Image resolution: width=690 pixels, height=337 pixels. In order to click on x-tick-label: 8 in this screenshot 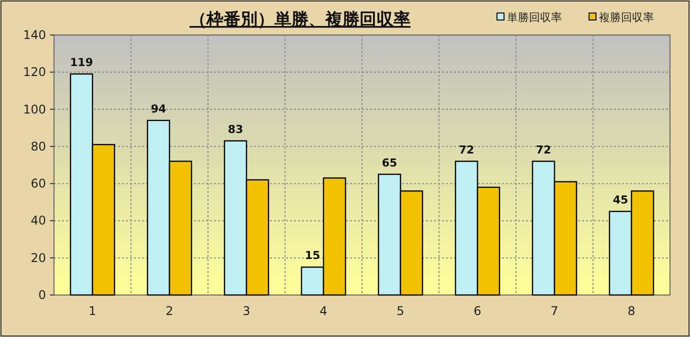, I will do `click(632, 311)`.